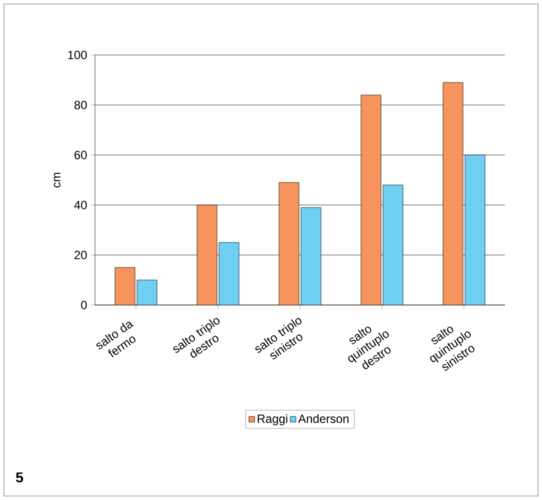 The image size is (542, 500). I want to click on legend-label: Anderson, so click(323, 418).